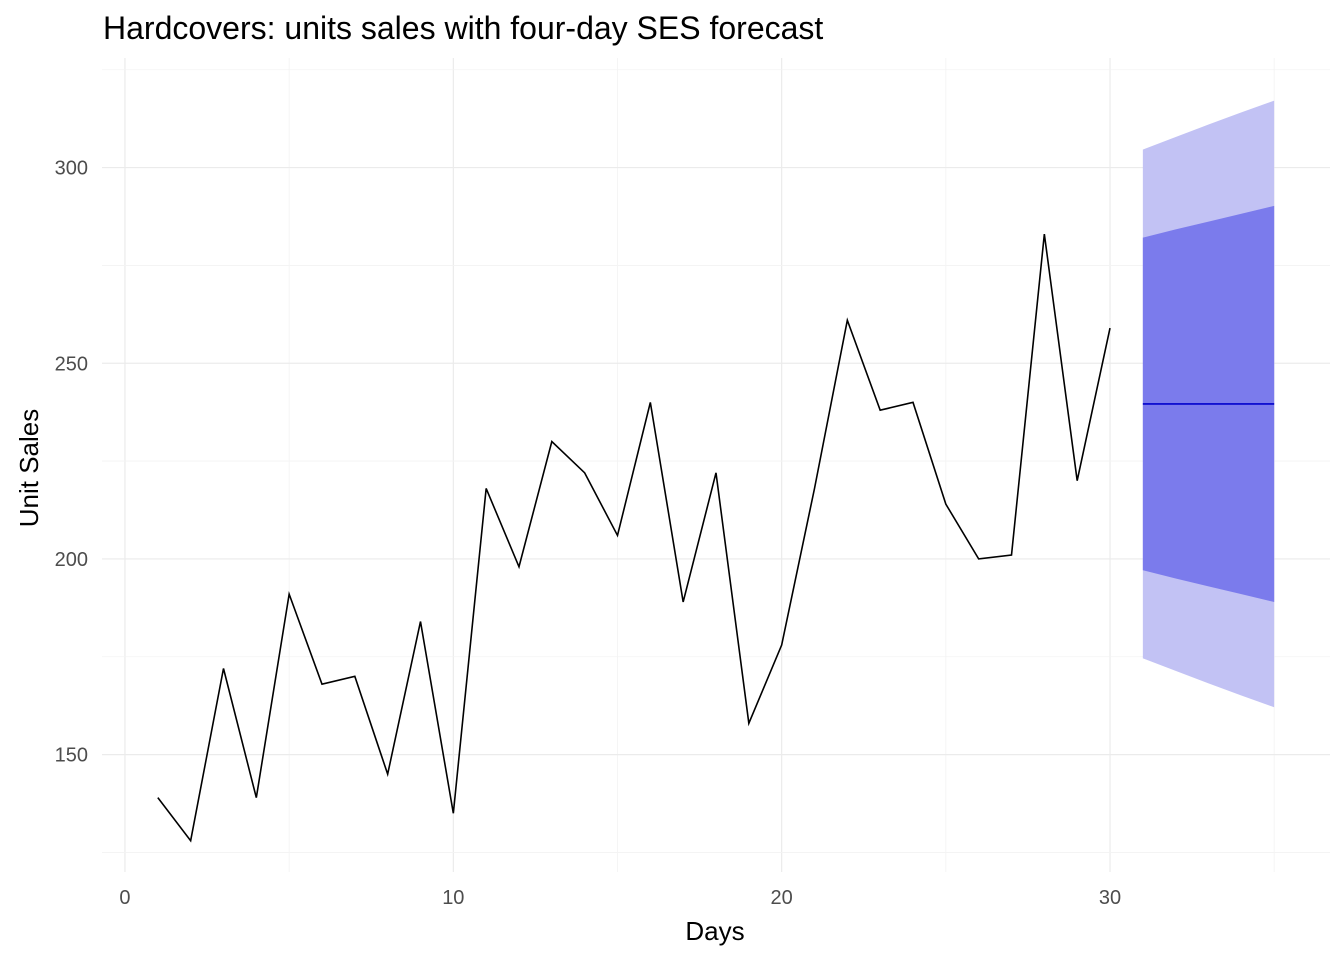 Image resolution: width=1344 pixels, height=960 pixels. What do you see at coordinates (71, 756) in the screenshot?
I see `y-tick-label: 150` at bounding box center [71, 756].